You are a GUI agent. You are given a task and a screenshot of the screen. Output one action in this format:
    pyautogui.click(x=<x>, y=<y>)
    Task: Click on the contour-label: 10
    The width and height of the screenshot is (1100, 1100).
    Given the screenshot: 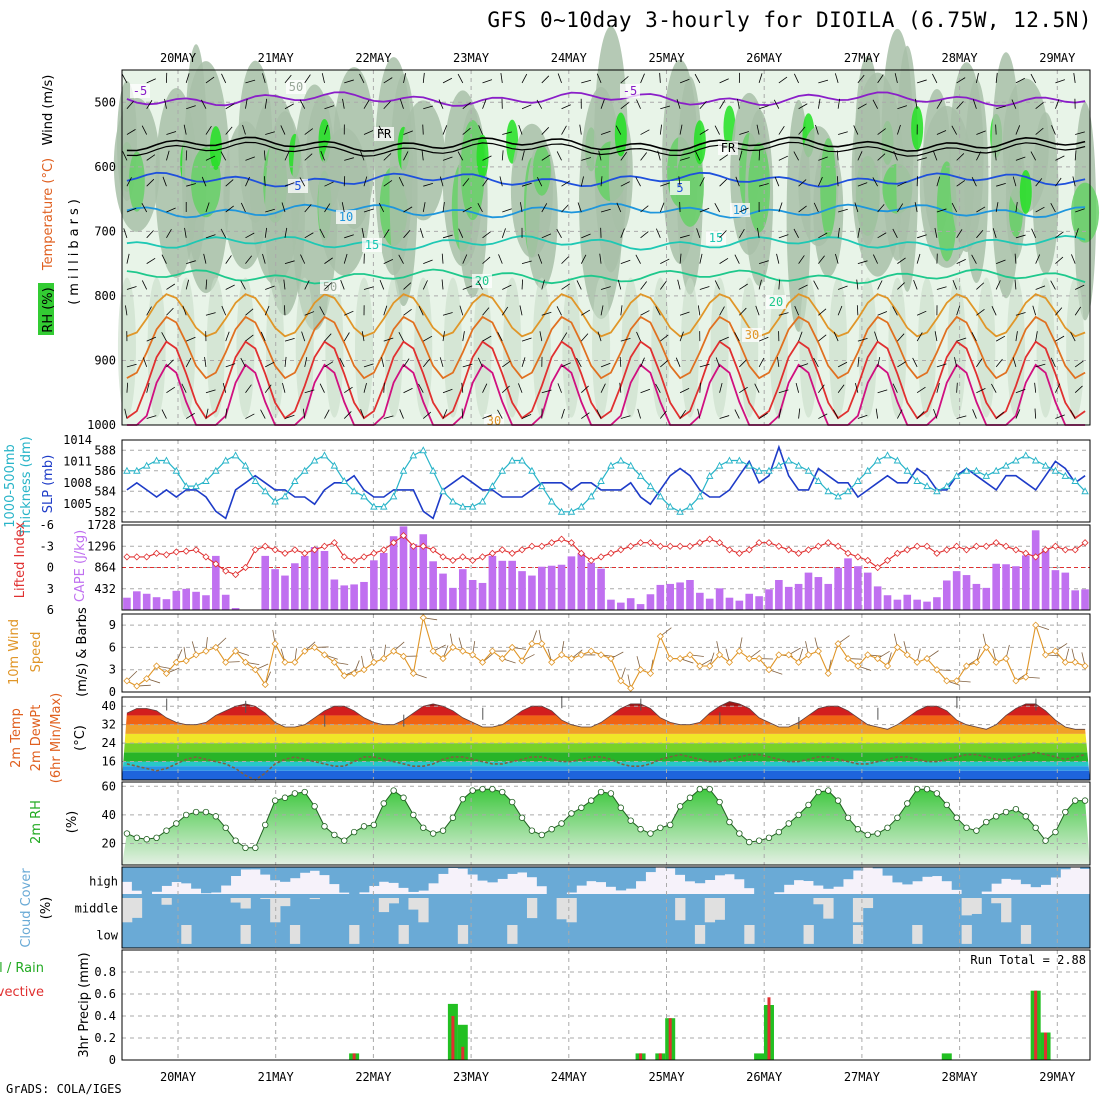 What is the action you would take?
    pyautogui.click(x=740, y=210)
    